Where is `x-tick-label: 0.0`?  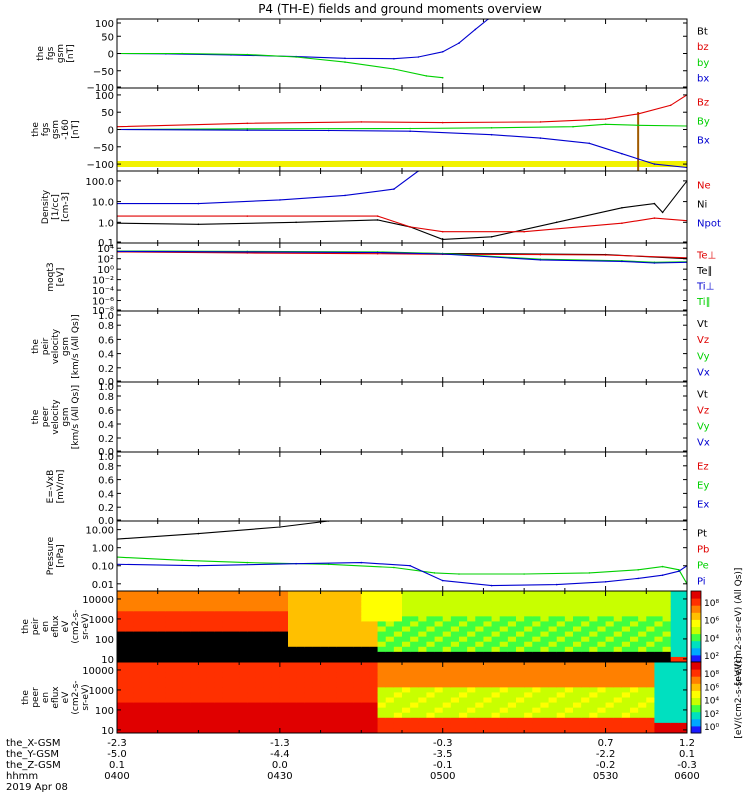 x-tick-label: 0.0 is located at coordinates (280, 765).